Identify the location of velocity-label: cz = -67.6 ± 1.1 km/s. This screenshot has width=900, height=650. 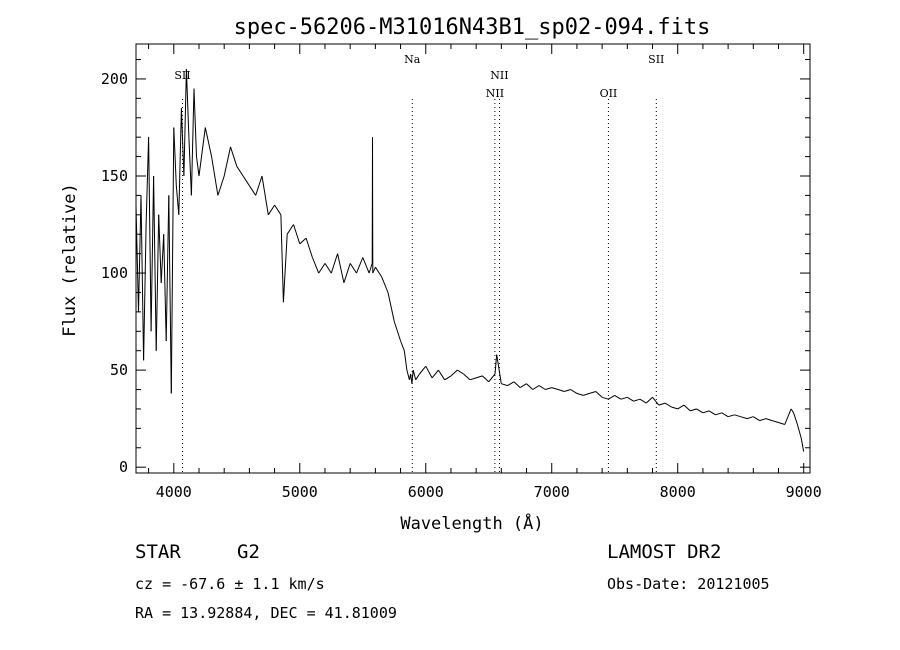
(230, 584).